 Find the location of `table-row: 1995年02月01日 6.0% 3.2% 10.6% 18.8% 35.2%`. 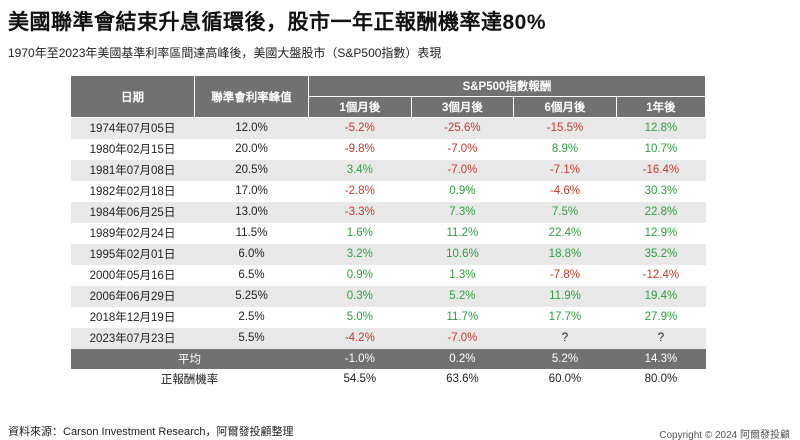

table-row: 1995年02月01日 6.0% 3.2% 10.6% 18.8% 35.2% is located at coordinates (388, 254).